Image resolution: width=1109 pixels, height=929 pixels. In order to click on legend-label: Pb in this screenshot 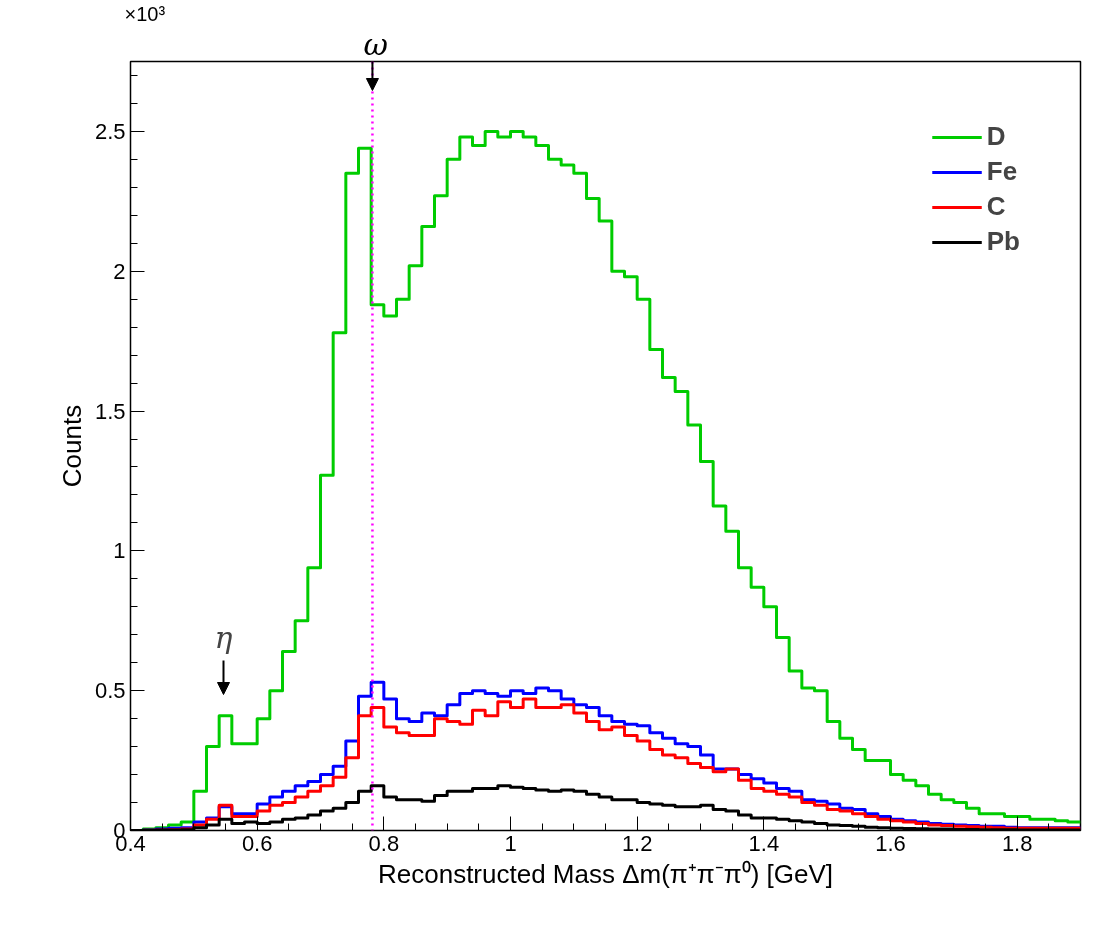, I will do `click(1003, 241)`.